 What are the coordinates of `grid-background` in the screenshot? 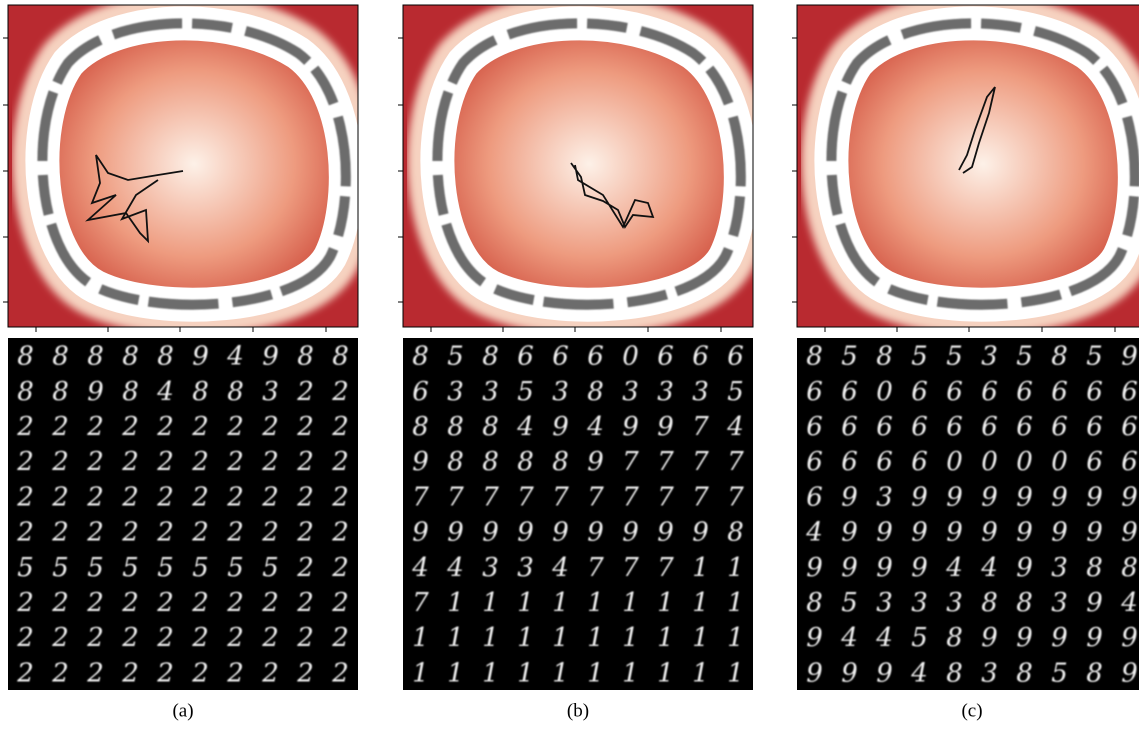 It's located at (183, 514).